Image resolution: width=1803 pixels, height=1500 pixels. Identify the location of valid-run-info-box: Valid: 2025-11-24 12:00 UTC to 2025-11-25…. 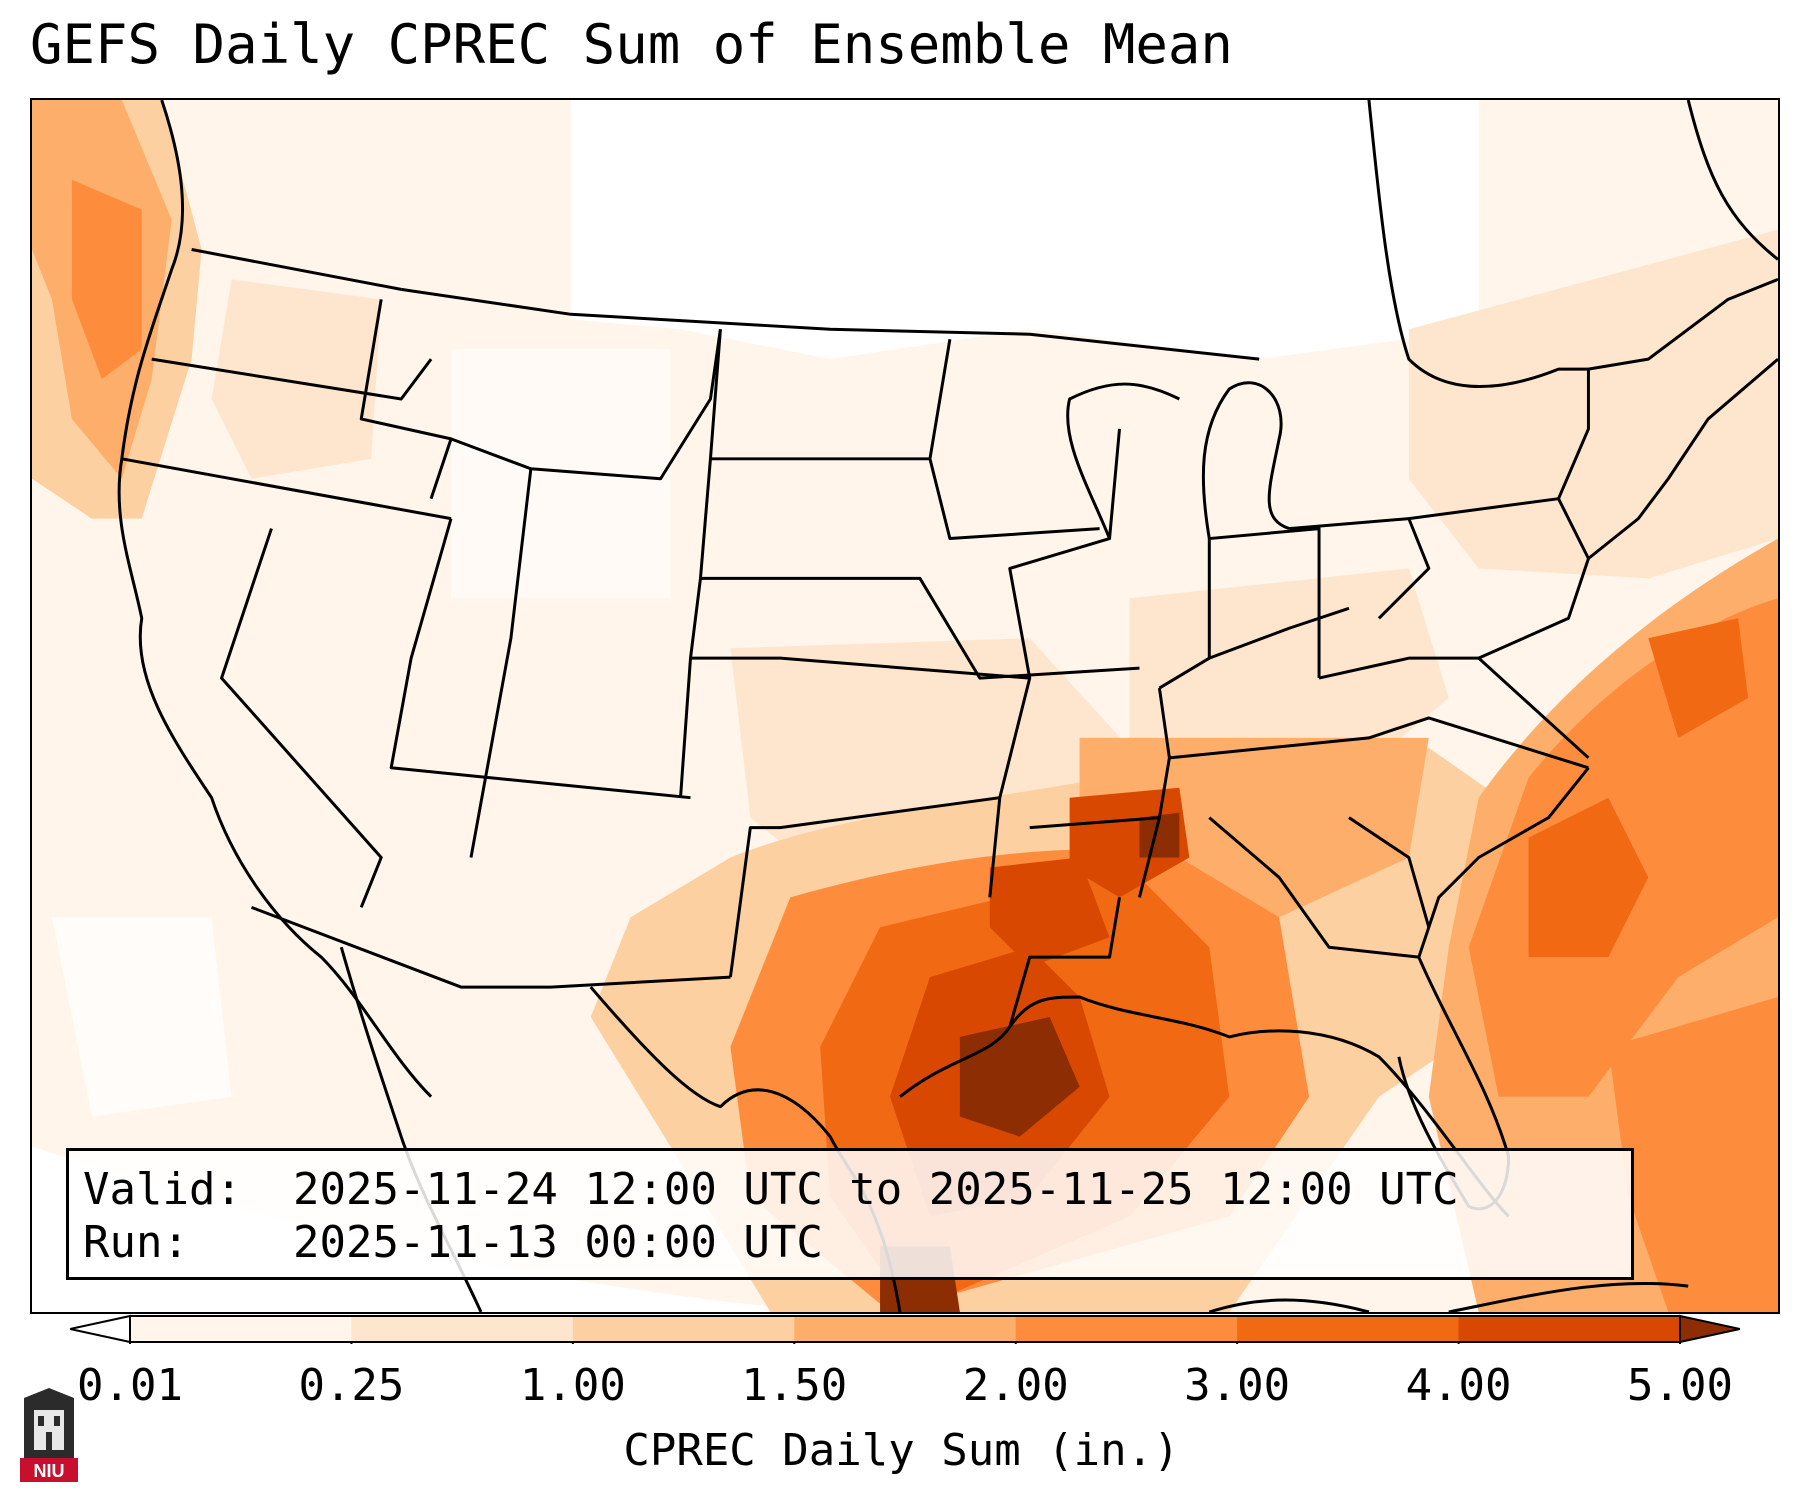
(850, 1214).